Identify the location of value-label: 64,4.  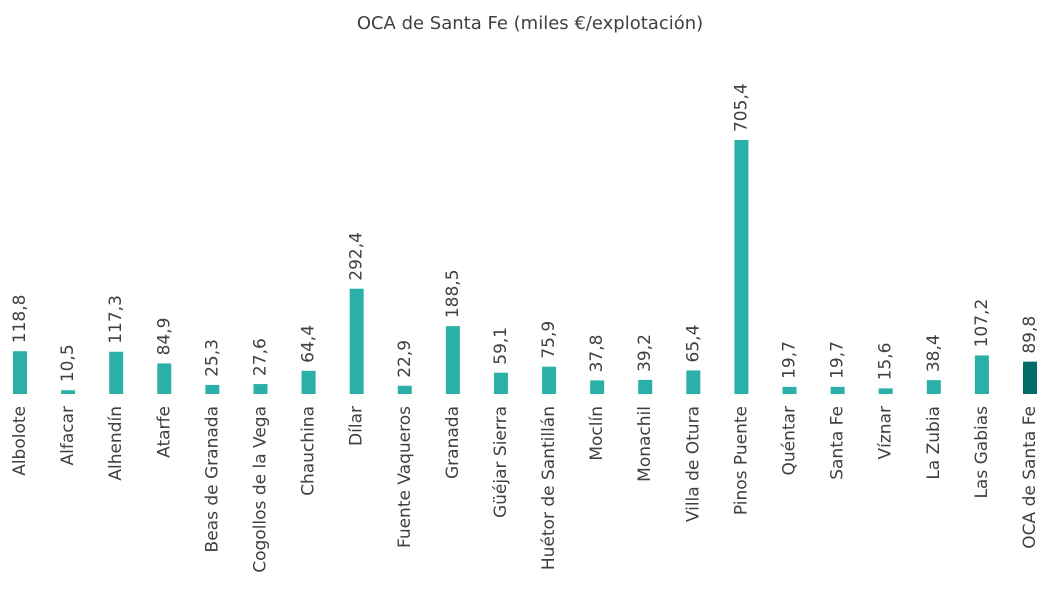
(309, 344).